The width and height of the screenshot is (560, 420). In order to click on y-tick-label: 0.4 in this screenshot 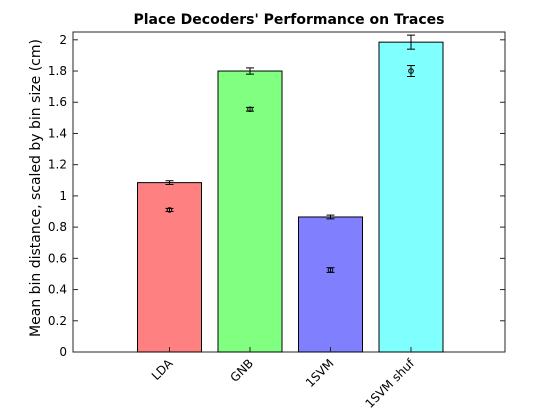, I will do `click(57, 290)`.